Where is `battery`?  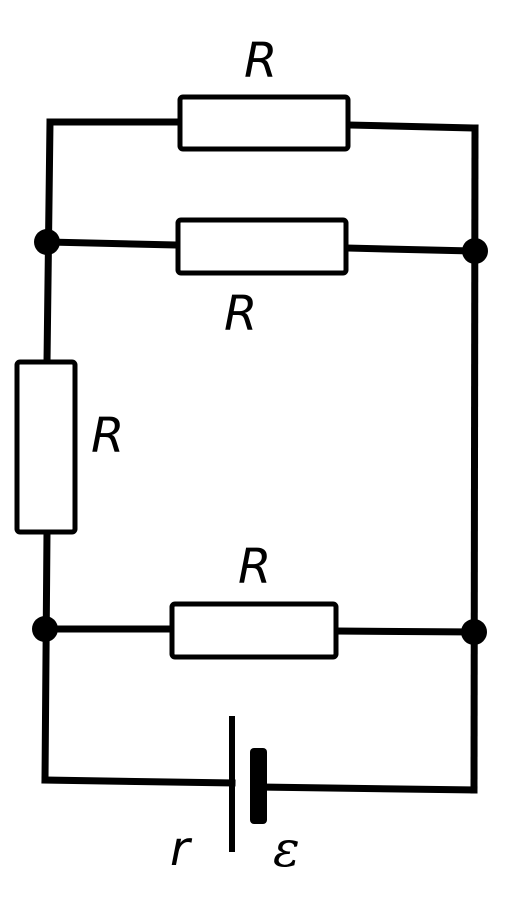
battery is located at coordinates (248, 784).